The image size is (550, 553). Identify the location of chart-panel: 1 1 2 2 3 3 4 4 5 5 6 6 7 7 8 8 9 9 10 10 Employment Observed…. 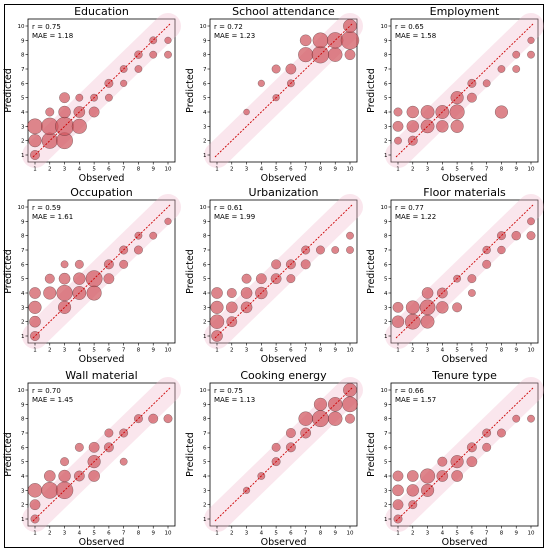
(455, 94).